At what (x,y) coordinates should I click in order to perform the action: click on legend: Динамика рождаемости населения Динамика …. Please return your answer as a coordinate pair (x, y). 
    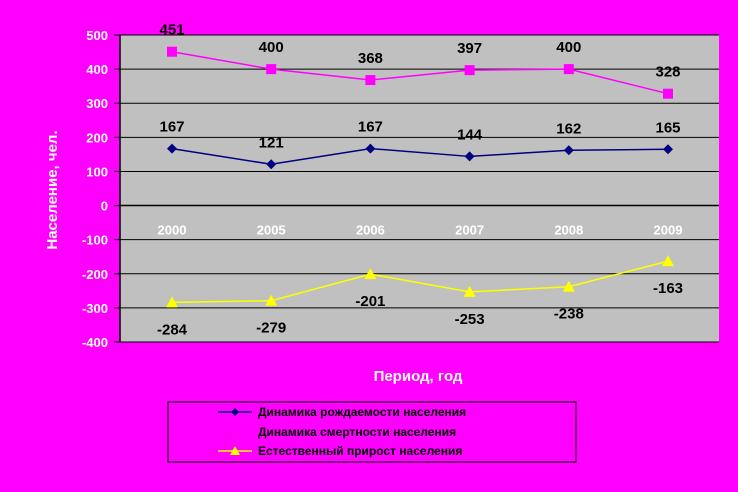
    Looking at the image, I should click on (372, 432).